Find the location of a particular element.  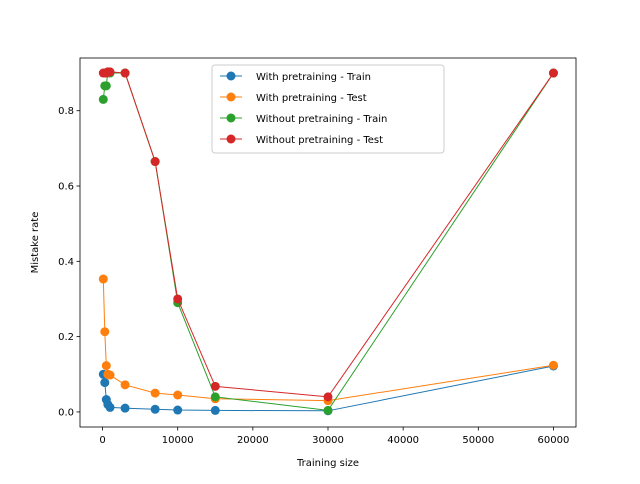

x-tick-label: 60000 is located at coordinates (554, 440).